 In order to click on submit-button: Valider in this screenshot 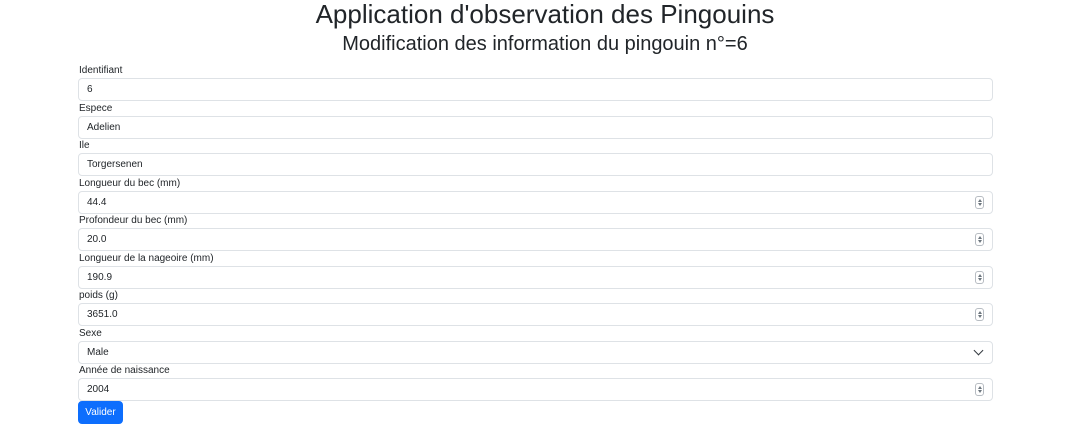, I will do `click(100, 412)`.